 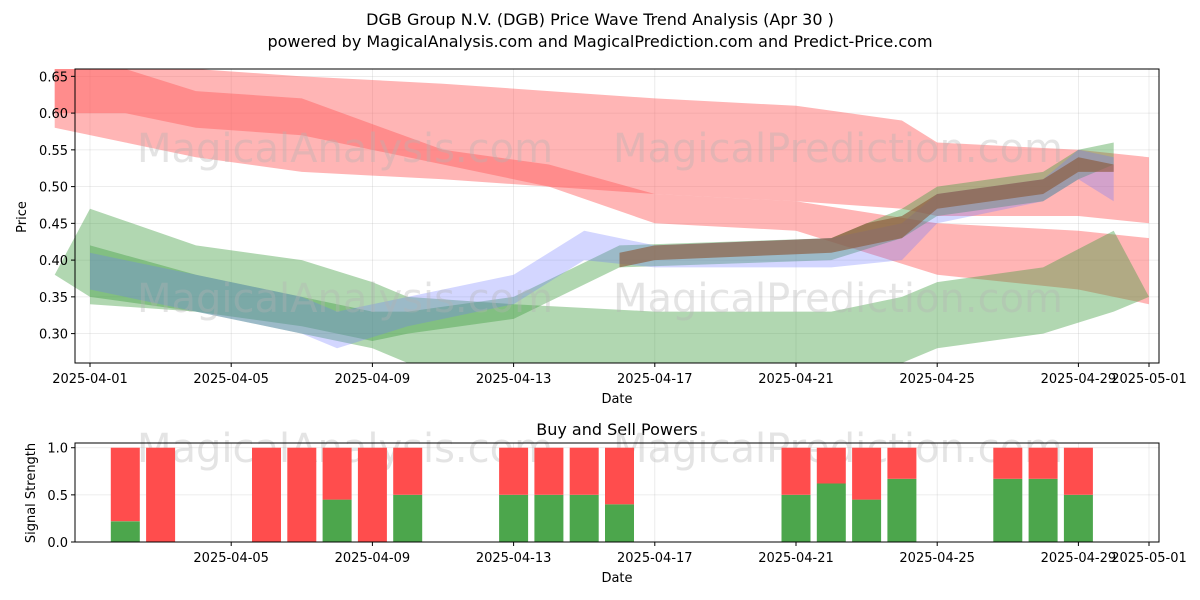 What do you see at coordinates (373, 379) in the screenshot?
I see `price-x-tick-label: 2025-04-09` at bounding box center [373, 379].